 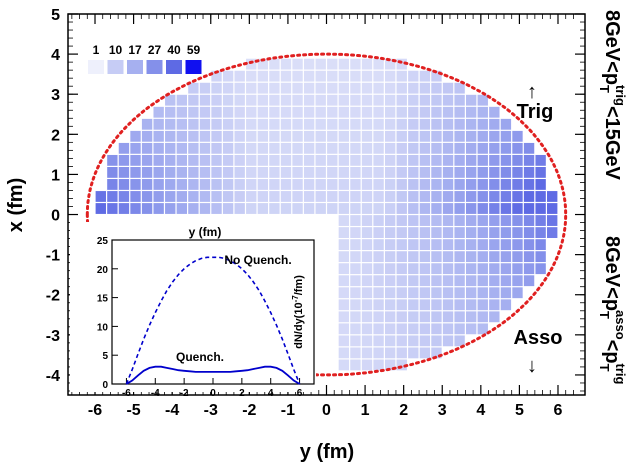 I want to click on color-legend: 1 10 17 27 40 59, so click(x=145, y=58).